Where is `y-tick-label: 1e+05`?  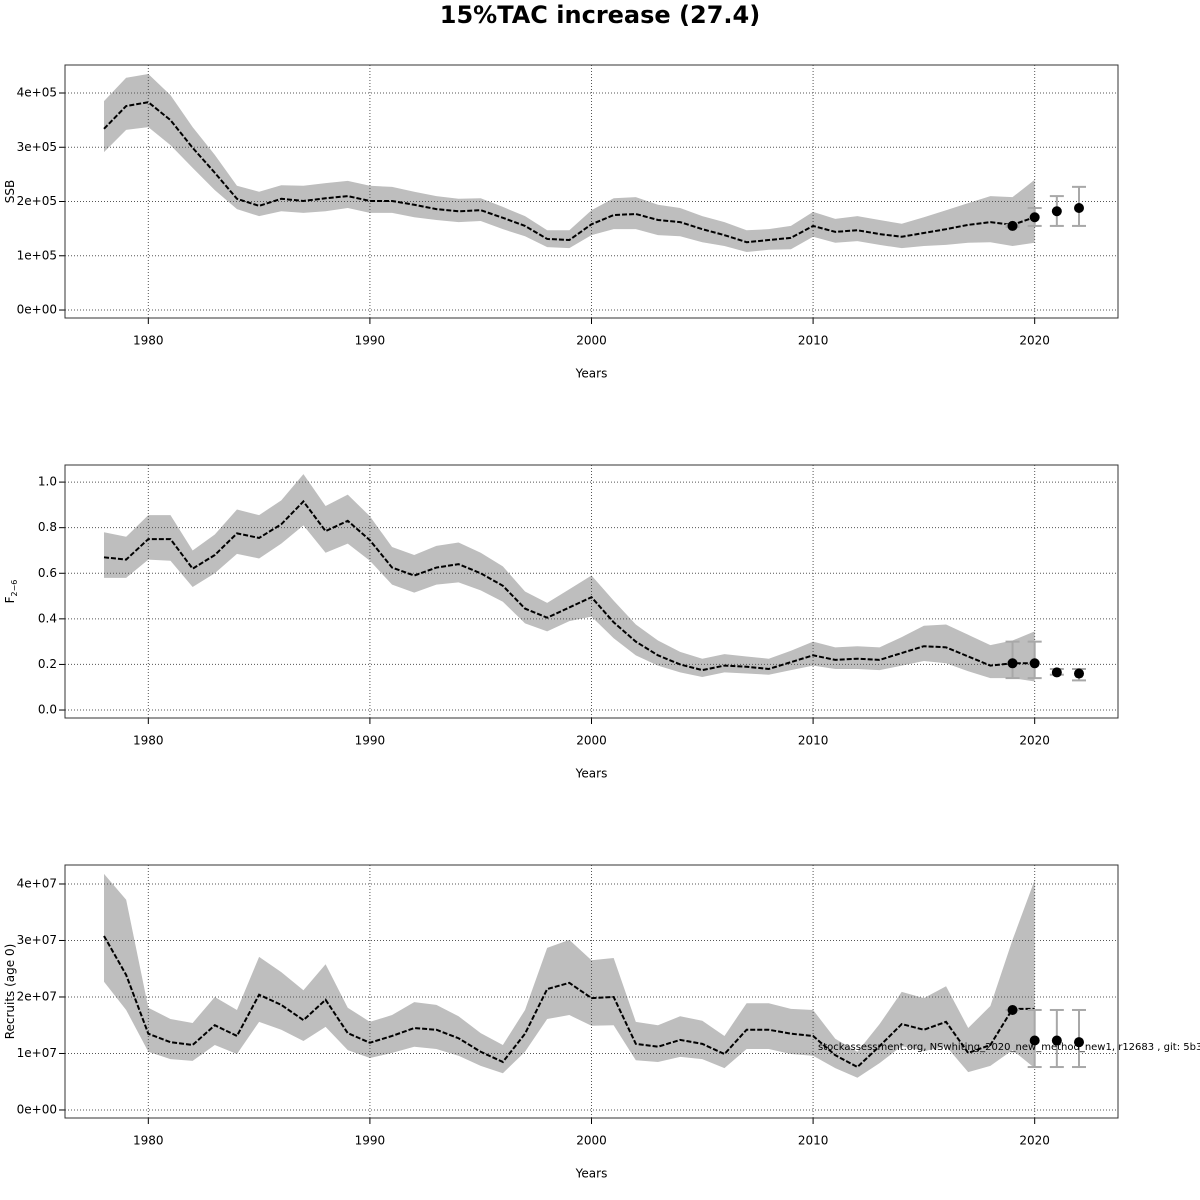 y-tick-label: 1e+05 is located at coordinates (37, 255).